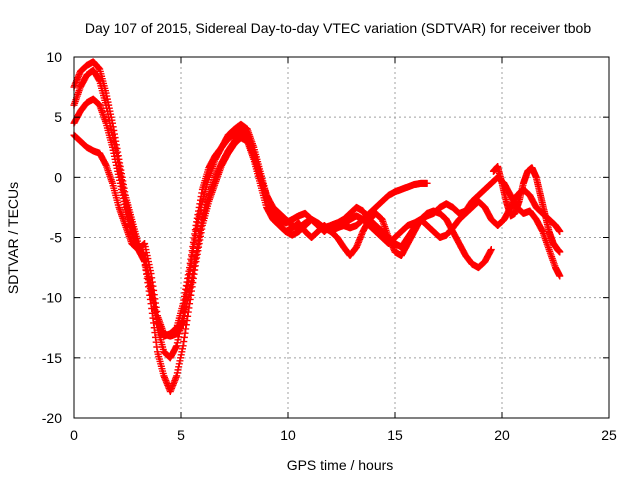  What do you see at coordinates (56, 238) in the screenshot?
I see `y-tick-label: -5` at bounding box center [56, 238].